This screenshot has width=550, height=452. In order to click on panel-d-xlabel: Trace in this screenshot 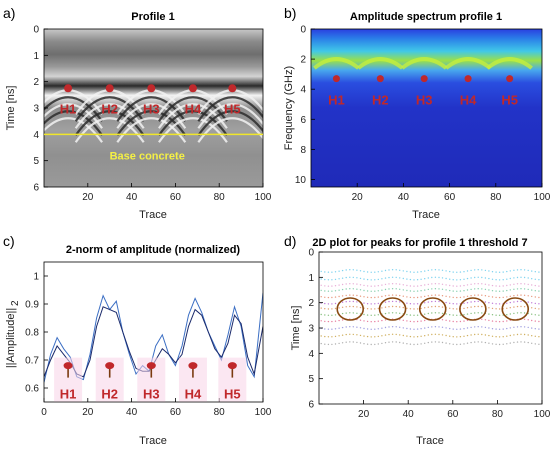, I will do `click(430, 441)`.